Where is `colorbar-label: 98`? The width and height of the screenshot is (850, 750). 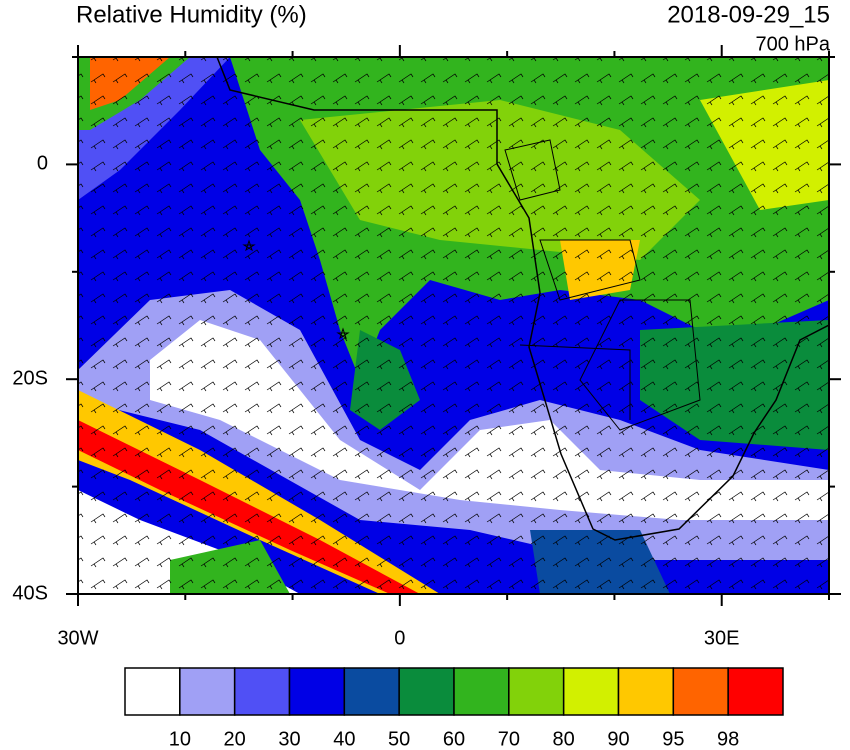 colorbar-label: 98 is located at coordinates (728, 739).